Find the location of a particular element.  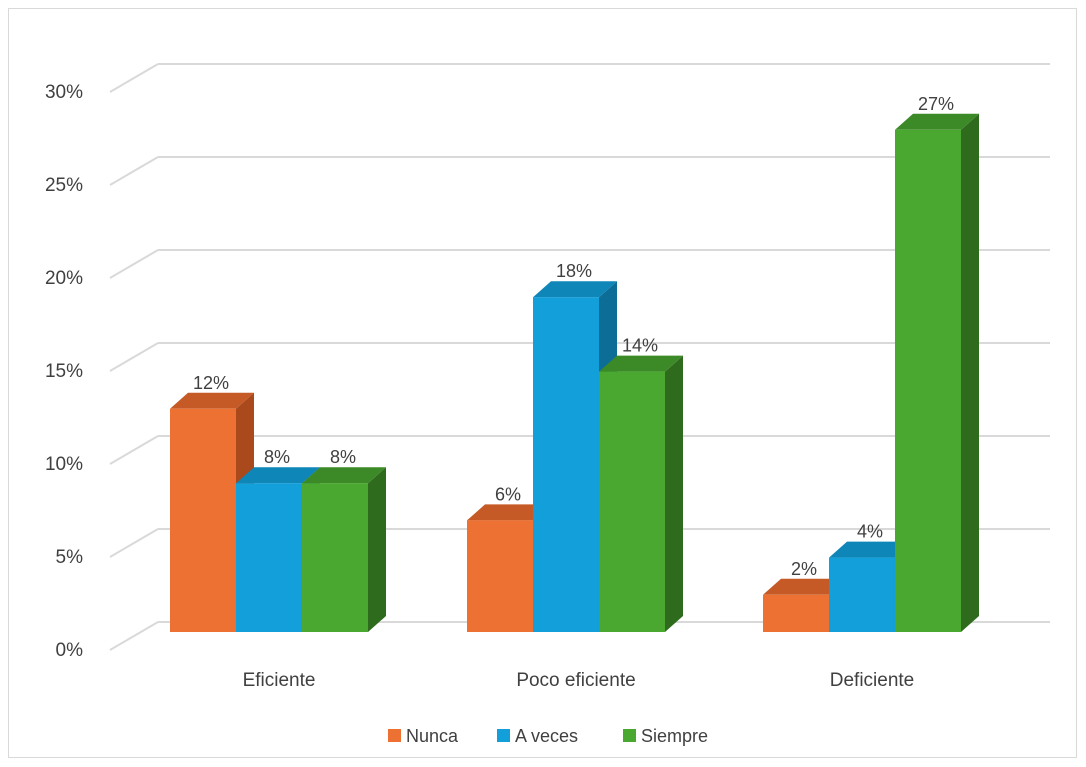

legend-item-a-veces: A veces is located at coordinates (537, 736).